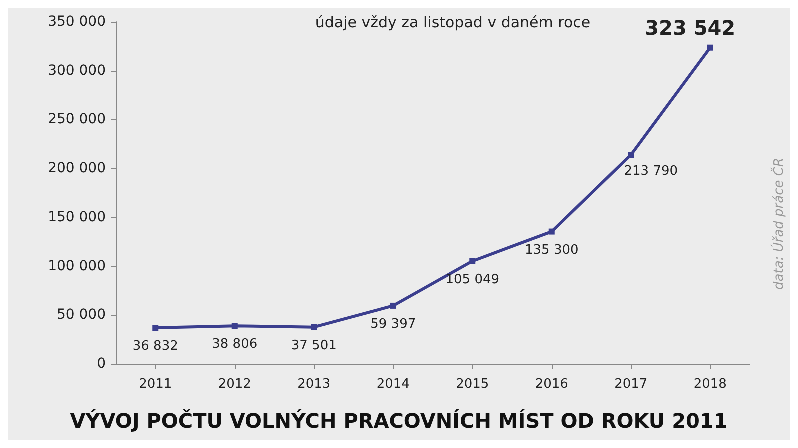 This screenshot has height=448, width=798. Describe the element at coordinates (651, 172) in the screenshot. I see `data-label: 213 790` at that location.